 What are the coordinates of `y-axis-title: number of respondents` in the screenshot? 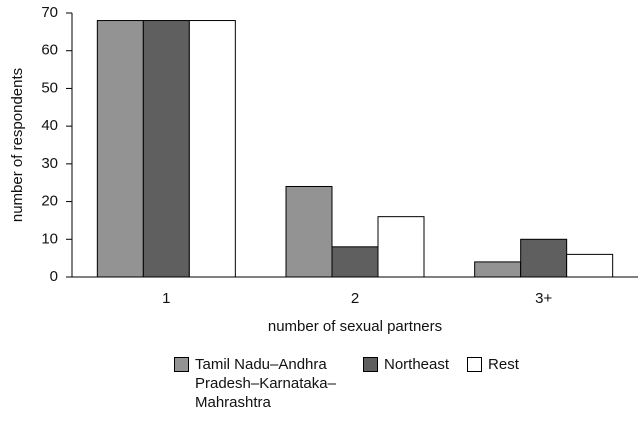 It's located at (17, 145).